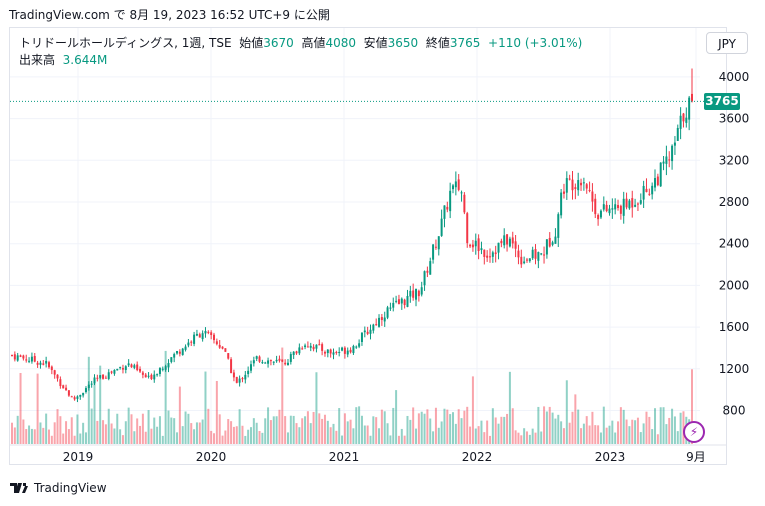 This screenshot has width=765, height=506. I want to click on open-label: 始値, so click(251, 43).